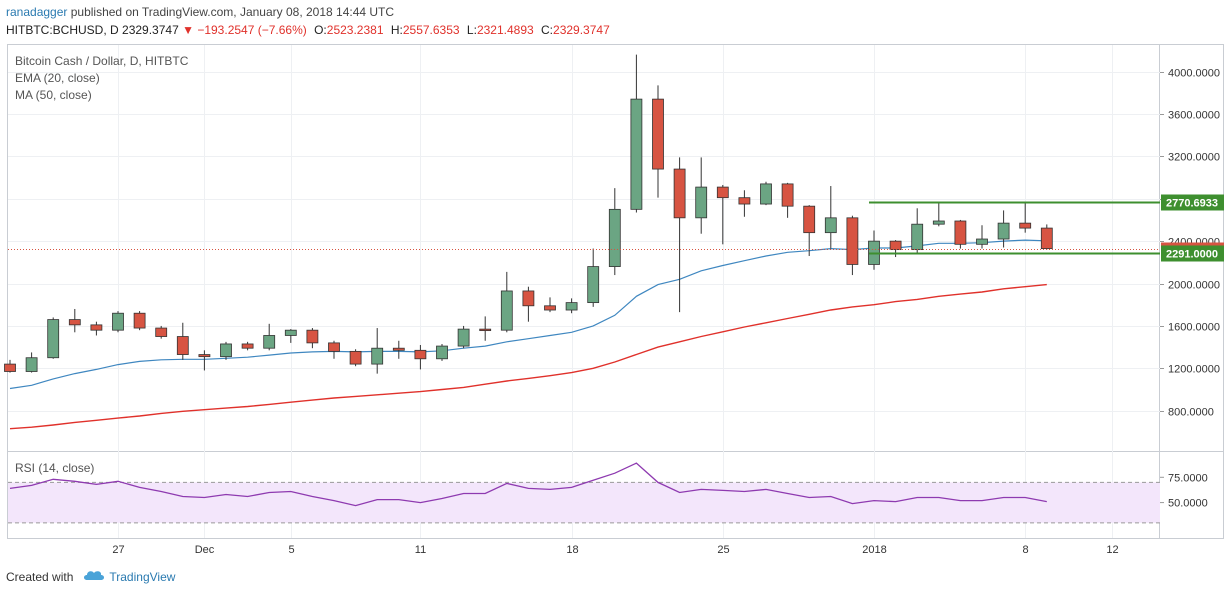 Image resolution: width=1230 pixels, height=594 pixels. What do you see at coordinates (874, 550) in the screenshot?
I see `x-tick-label: 2018` at bounding box center [874, 550].